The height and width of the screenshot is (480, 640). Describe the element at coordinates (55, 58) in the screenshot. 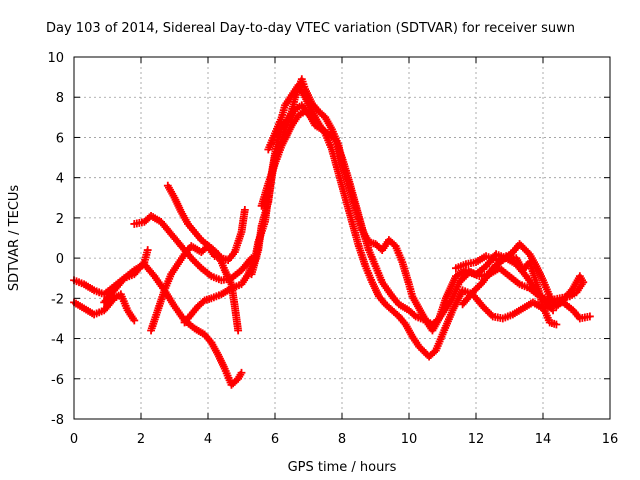

I see `y-tick-label: 10` at that location.